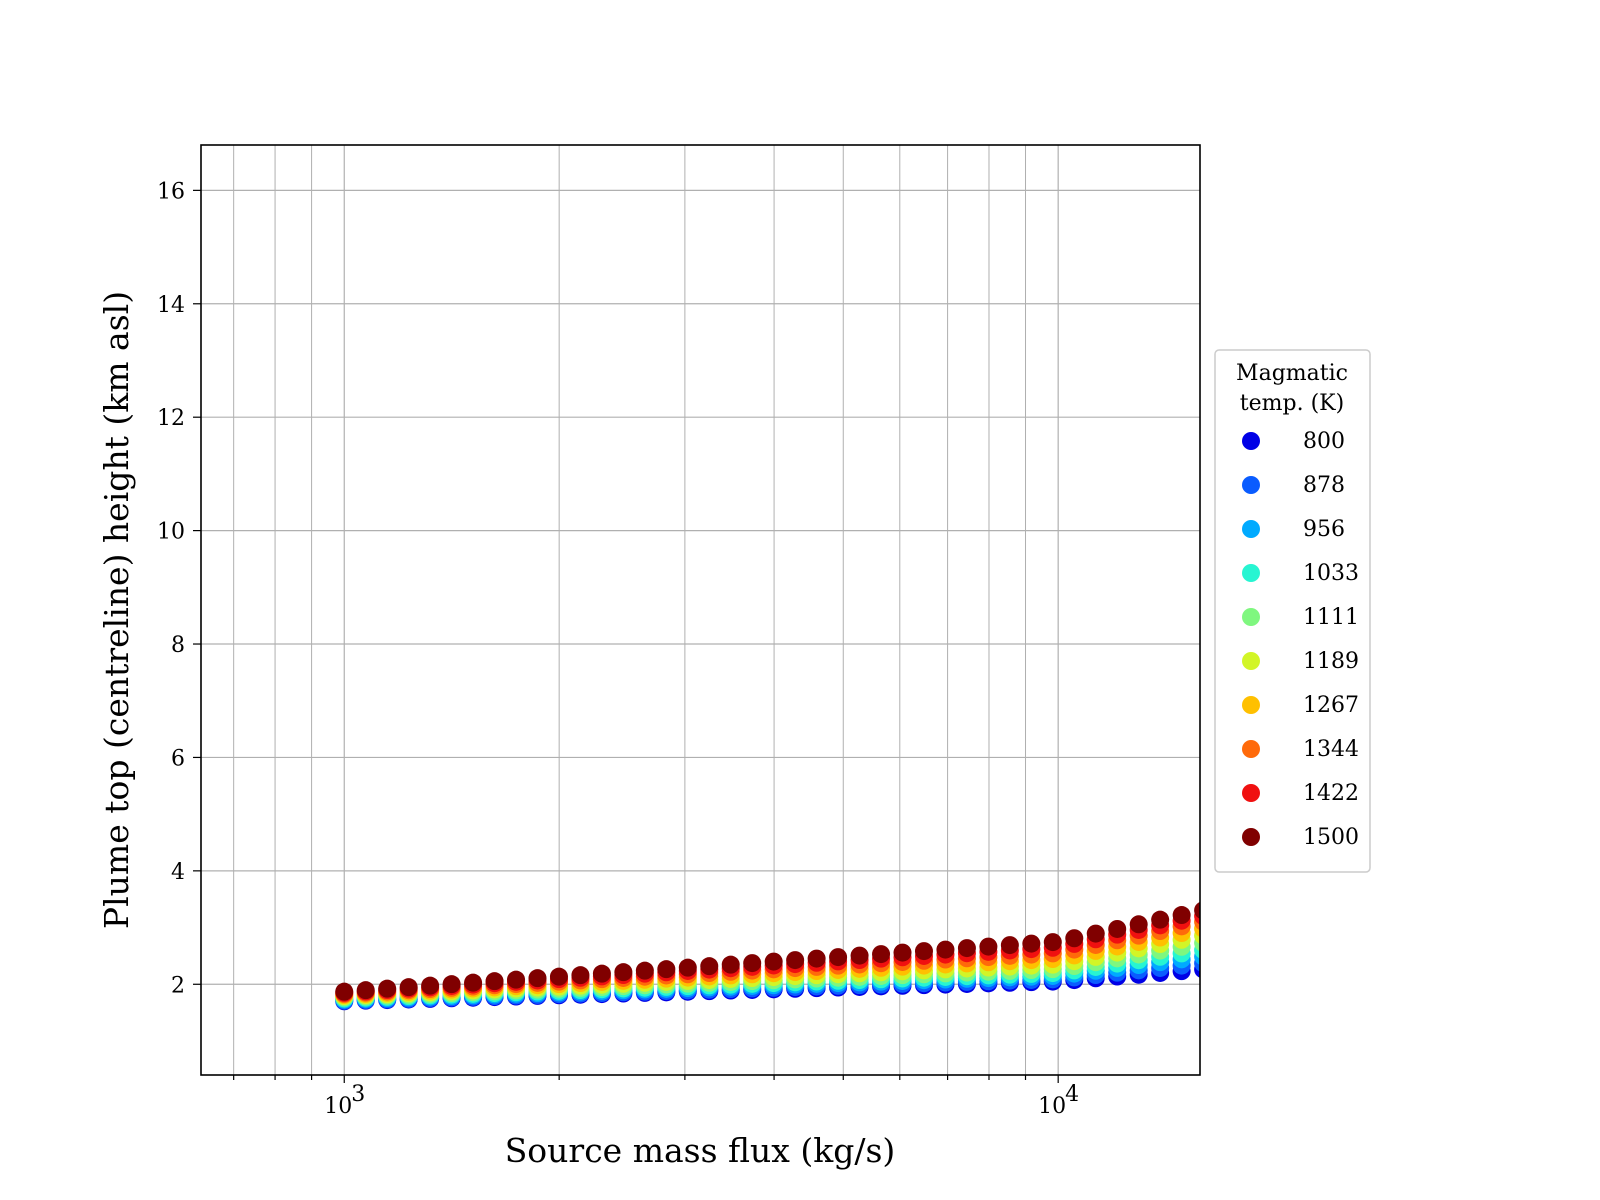 The height and width of the screenshot is (1200, 1600). Describe the element at coordinates (358, 1094) in the screenshot. I see `x-tick-label-exponent: 3` at that location.